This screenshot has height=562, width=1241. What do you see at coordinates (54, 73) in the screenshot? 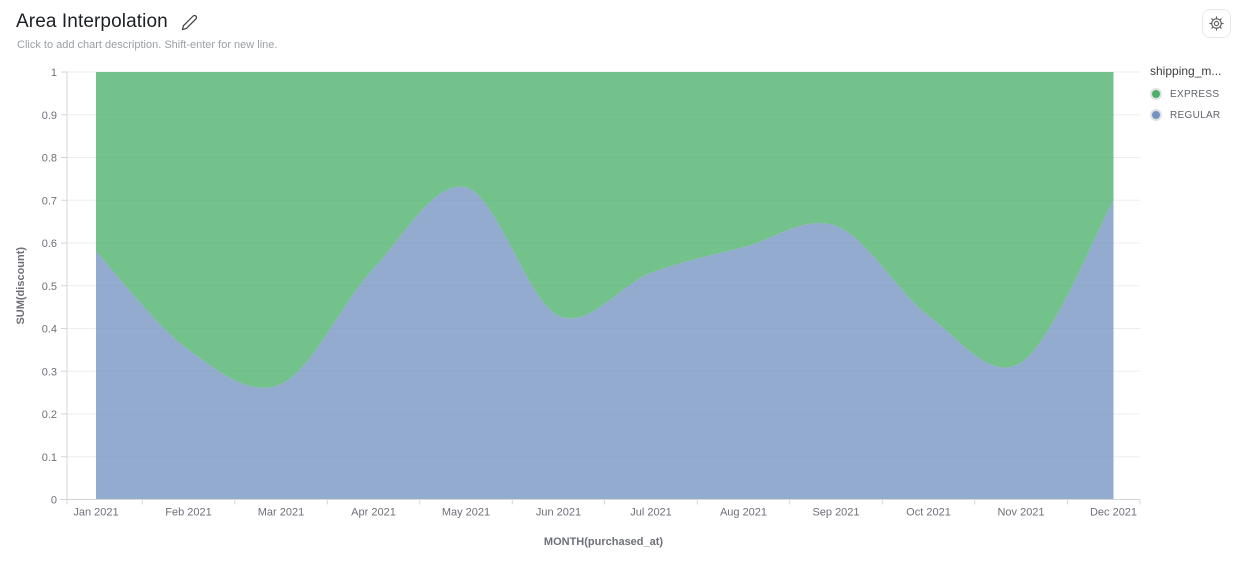
I see `y-tick-label: 1` at bounding box center [54, 73].